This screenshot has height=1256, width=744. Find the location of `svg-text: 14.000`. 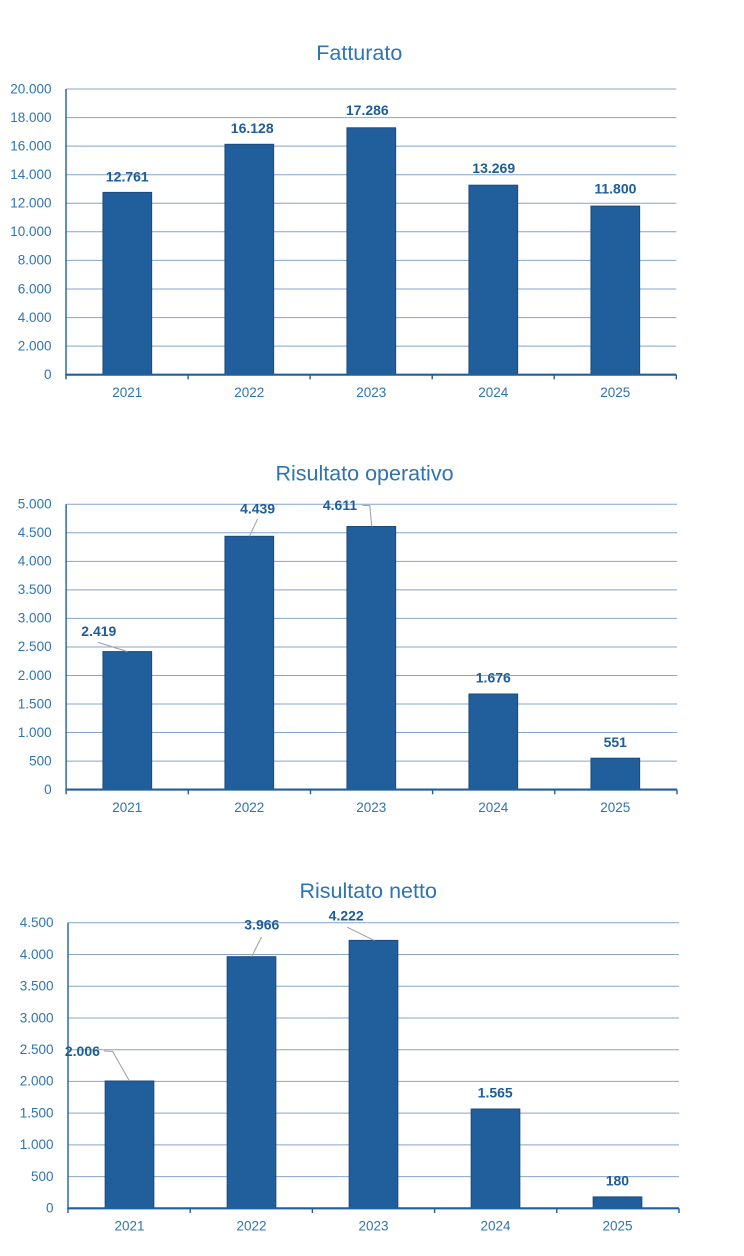

svg-text: 14.000 is located at coordinates (30, 174).